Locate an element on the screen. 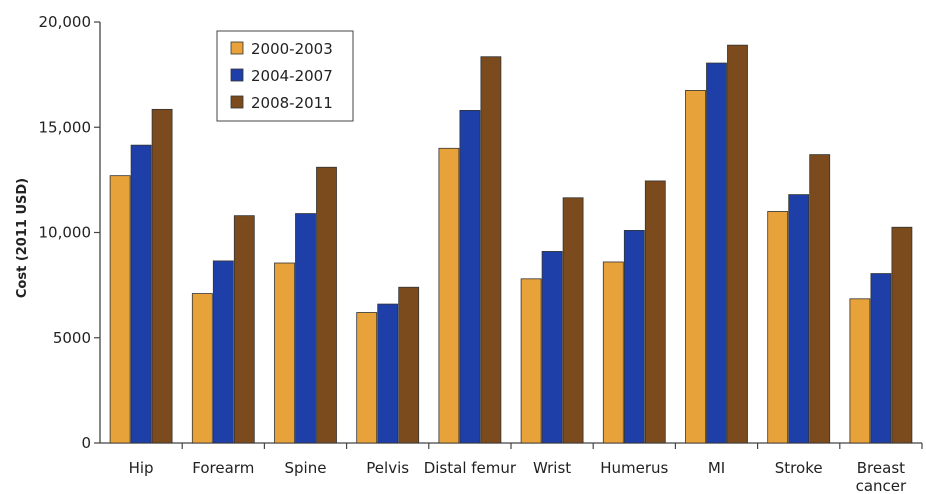 Image resolution: width=926 pixels, height=494 pixels. category-label: Stroke is located at coordinates (799, 468).